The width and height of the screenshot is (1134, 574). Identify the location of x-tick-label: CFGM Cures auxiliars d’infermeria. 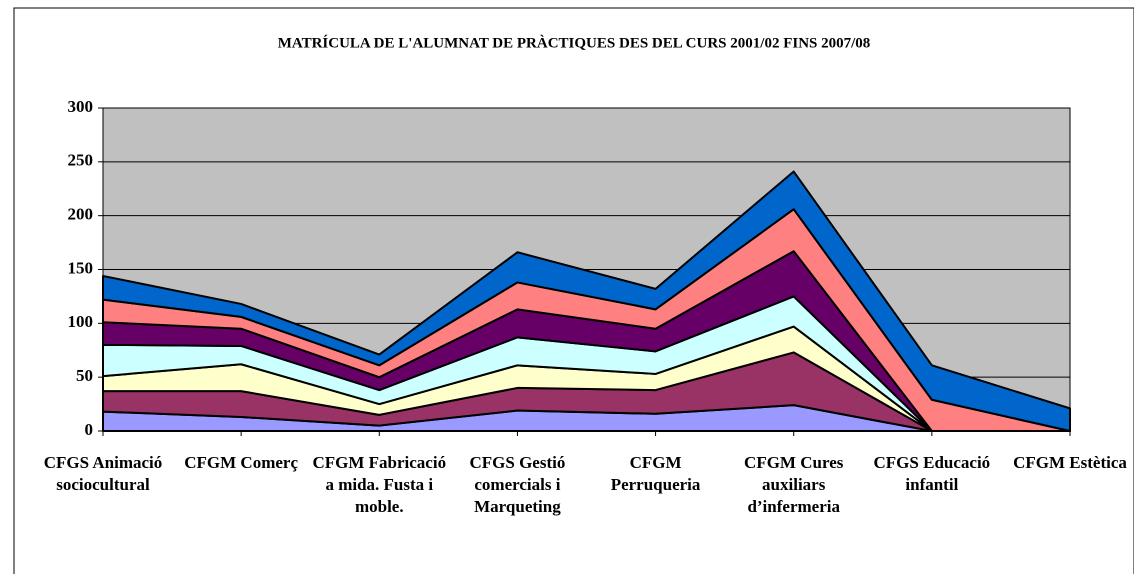
(794, 484).